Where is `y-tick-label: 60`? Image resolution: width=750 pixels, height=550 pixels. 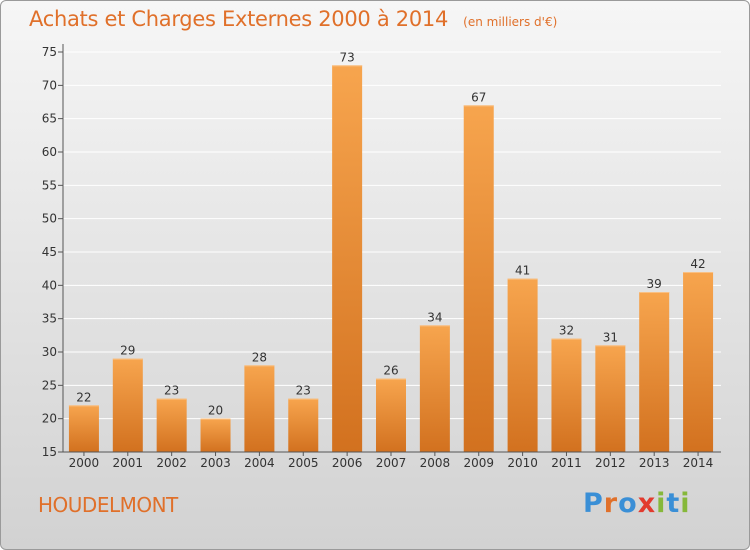
y-tick-label: 60 is located at coordinates (49, 152).